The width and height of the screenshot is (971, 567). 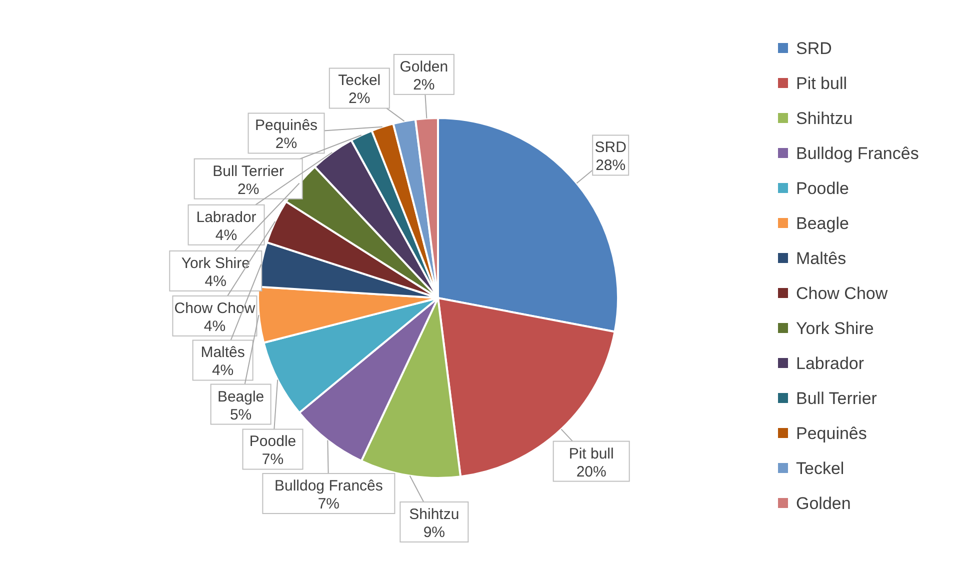 What do you see at coordinates (286, 125) in the screenshot?
I see `slice-label: Pequinês` at bounding box center [286, 125].